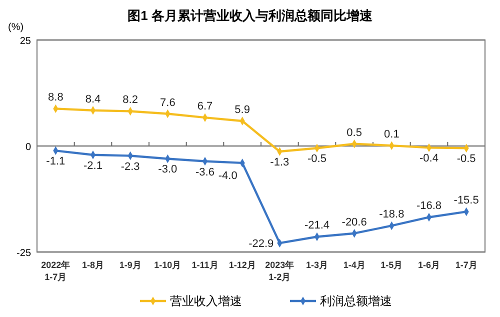 The image size is (500, 317). I want to click on data-label: 7.6, so click(168, 102).